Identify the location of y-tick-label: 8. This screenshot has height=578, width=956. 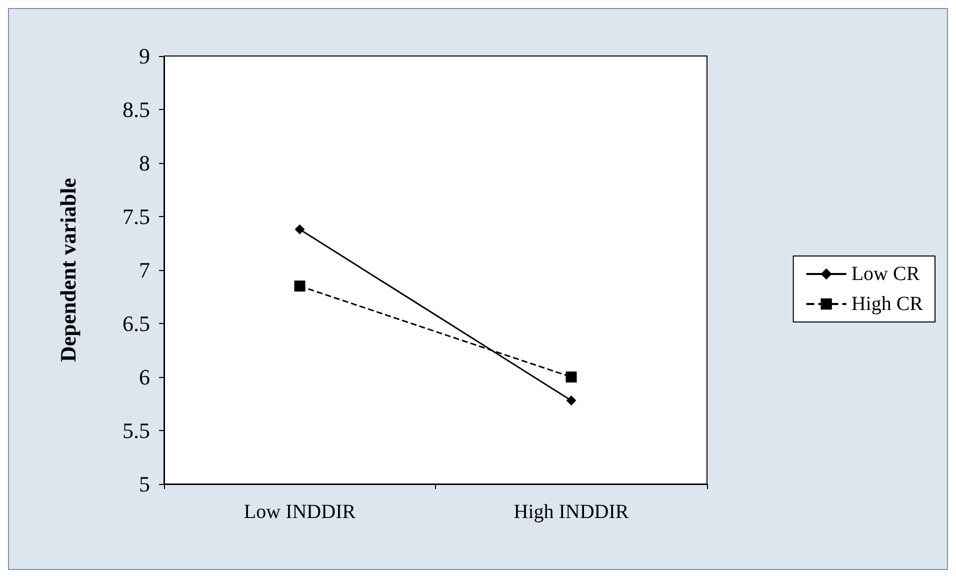
(144, 163).